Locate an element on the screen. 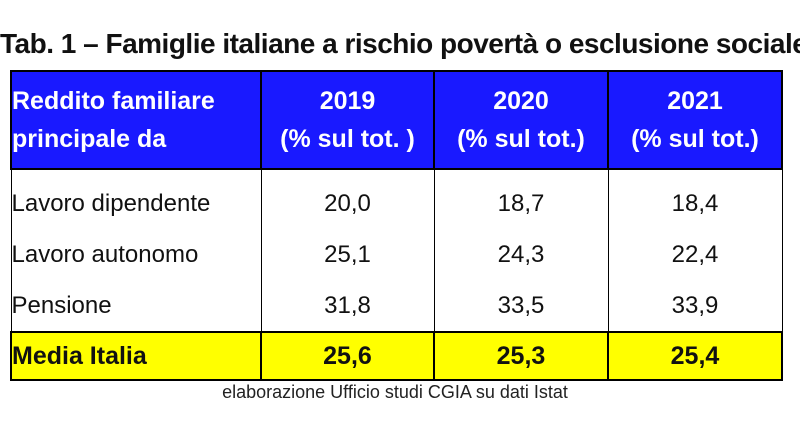  header-label-line2: principale da is located at coordinates (89, 139).